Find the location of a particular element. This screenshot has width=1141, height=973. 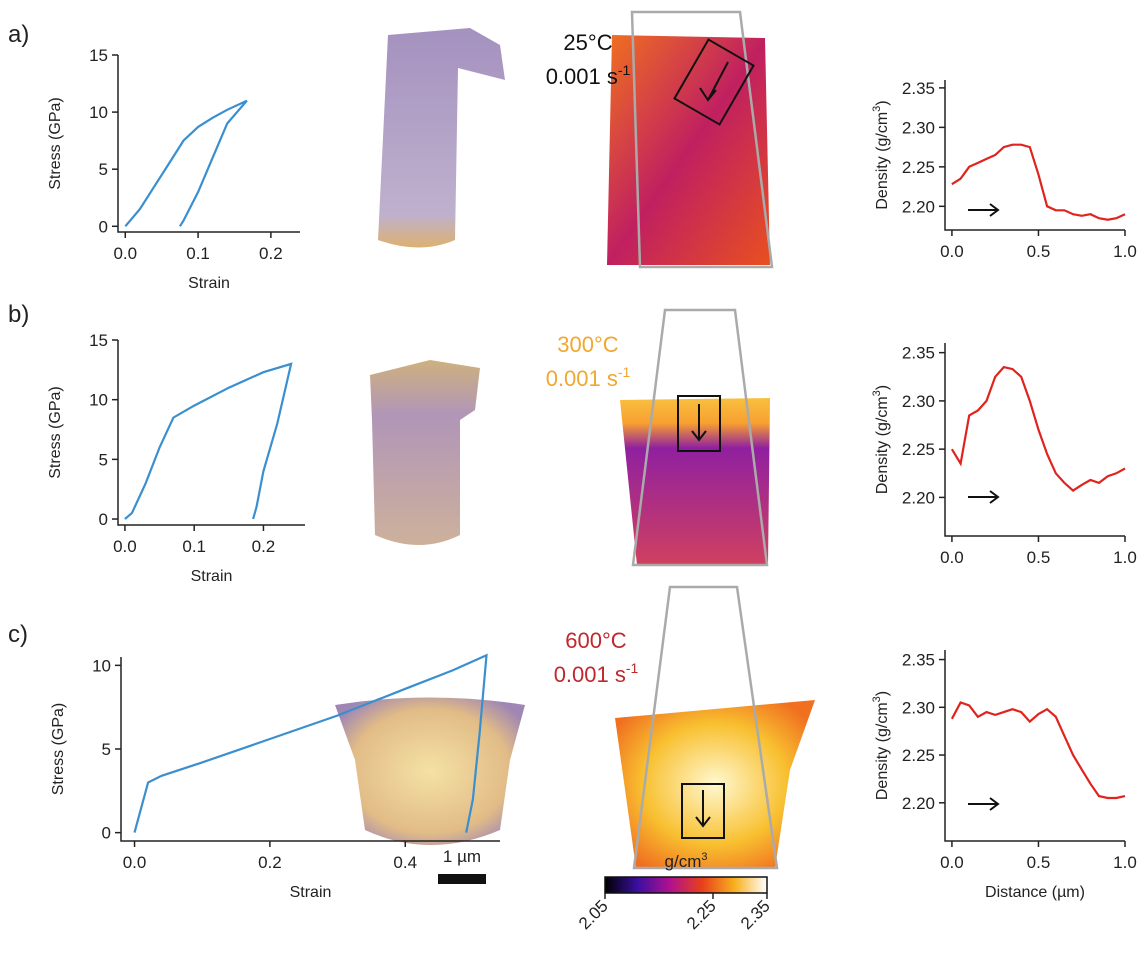

colorbar-tick-label: 2.05 is located at coordinates (593, 914).